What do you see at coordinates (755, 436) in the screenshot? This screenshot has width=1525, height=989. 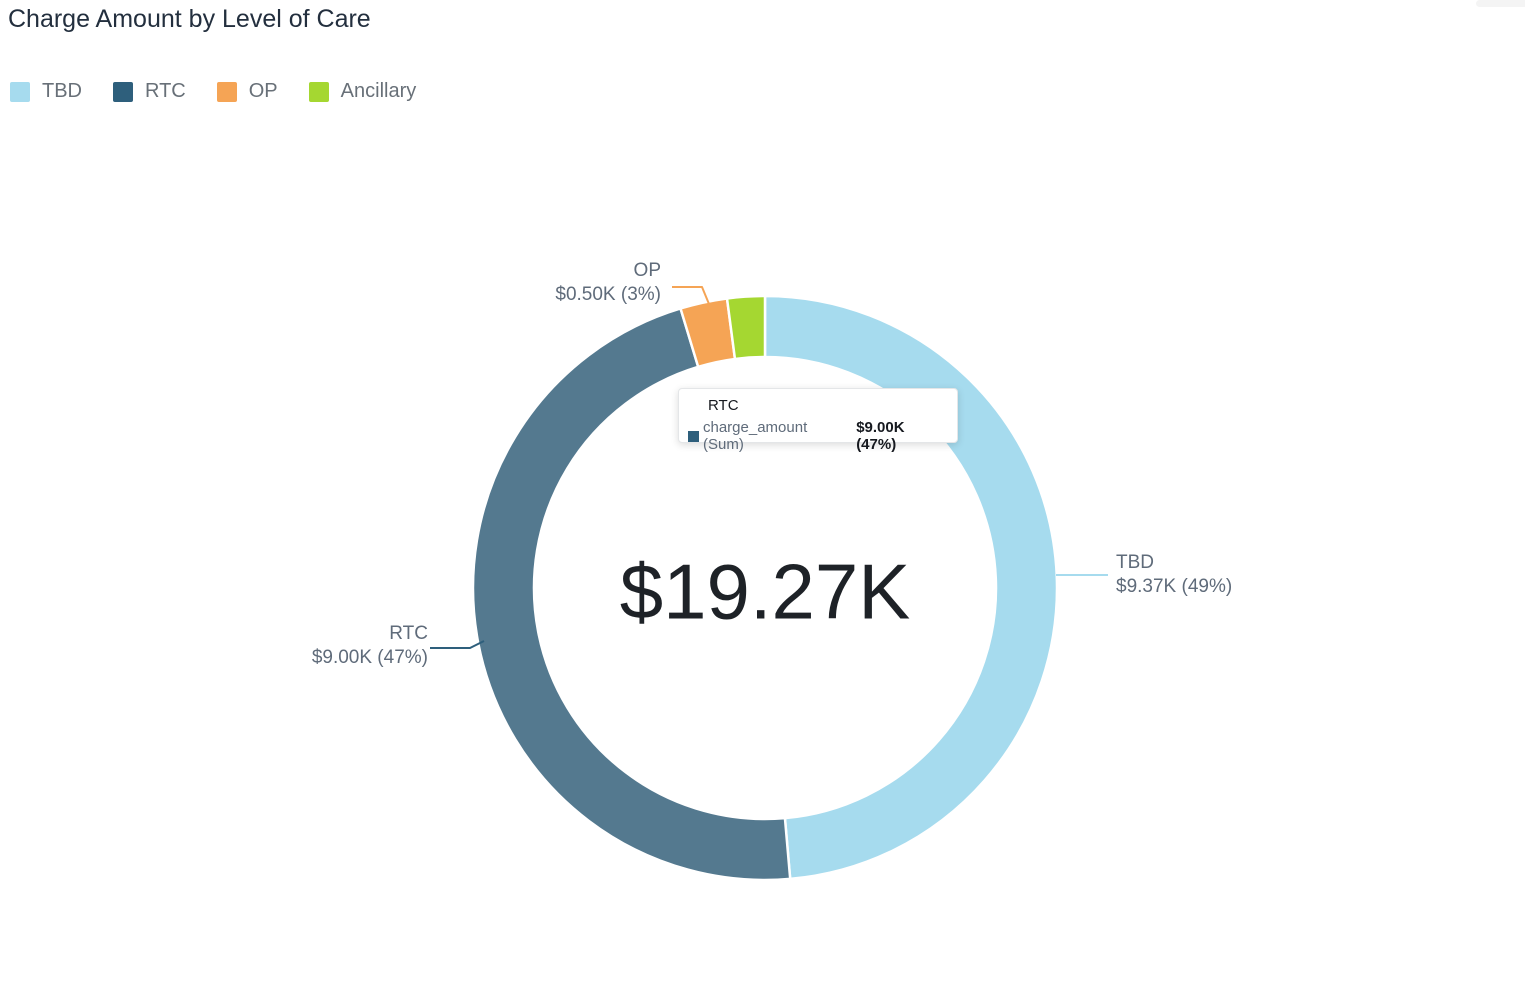 I see `tooltip-metric-label: charge_amount (Sum)` at bounding box center [755, 436].